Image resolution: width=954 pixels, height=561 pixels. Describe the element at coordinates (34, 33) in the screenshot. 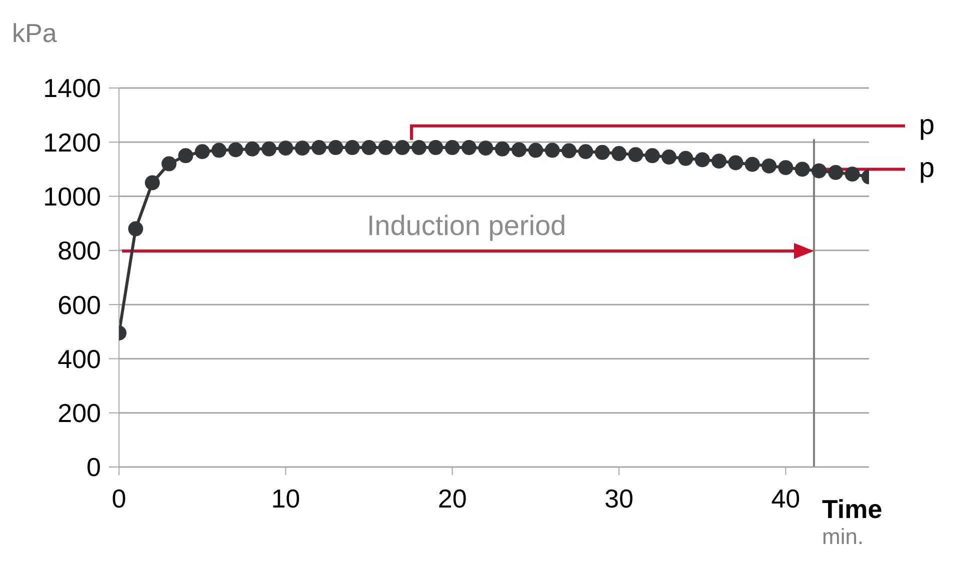

I see `y-axis-title: kPa` at that location.